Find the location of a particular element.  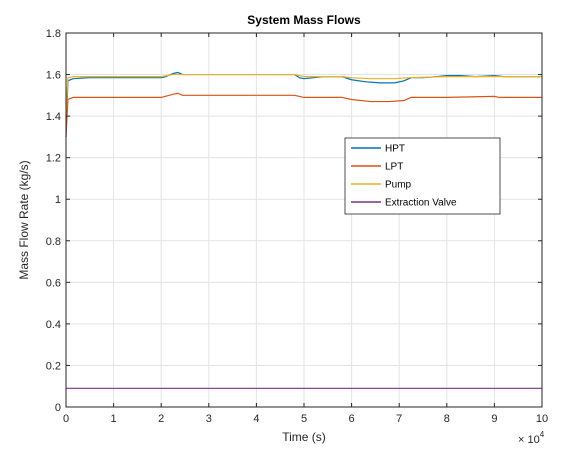

x-tick-label: 7 is located at coordinates (399, 419).